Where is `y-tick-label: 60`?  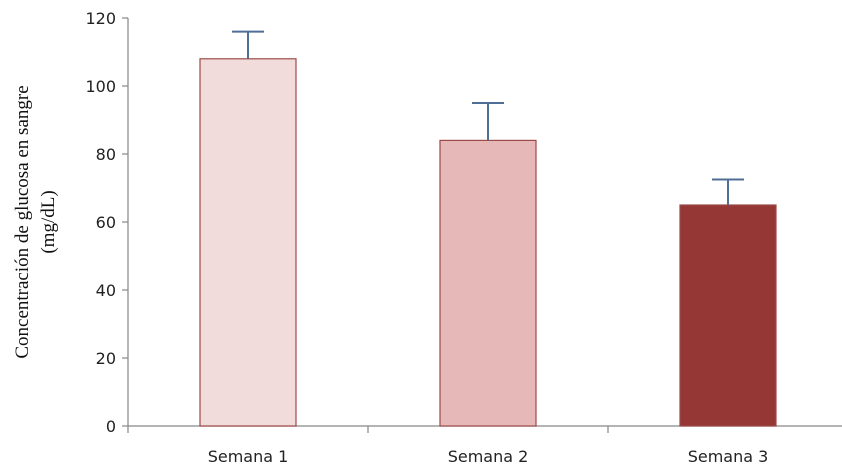
y-tick-label: 60 is located at coordinates (106, 222).